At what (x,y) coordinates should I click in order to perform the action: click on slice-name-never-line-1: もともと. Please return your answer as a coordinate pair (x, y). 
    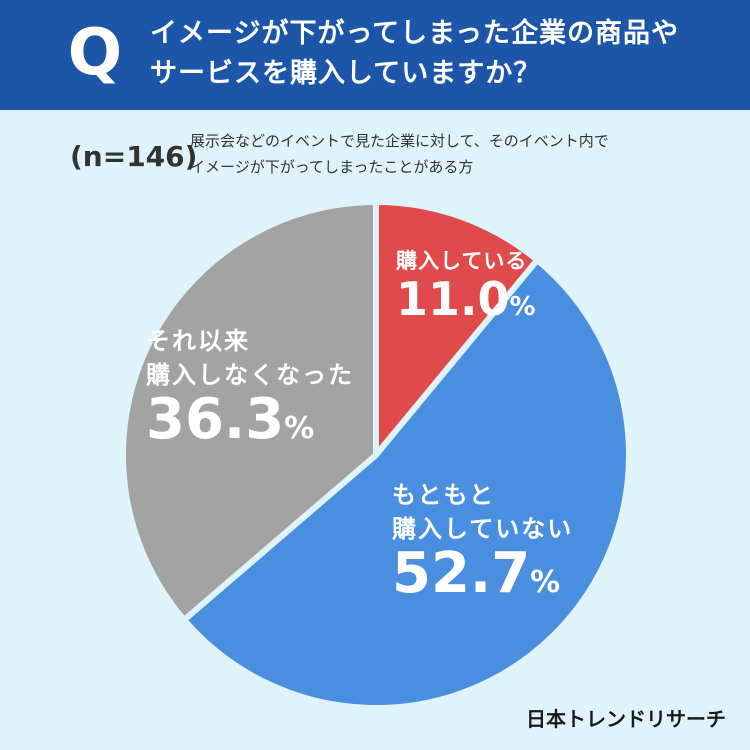
    Looking at the image, I should click on (444, 495).